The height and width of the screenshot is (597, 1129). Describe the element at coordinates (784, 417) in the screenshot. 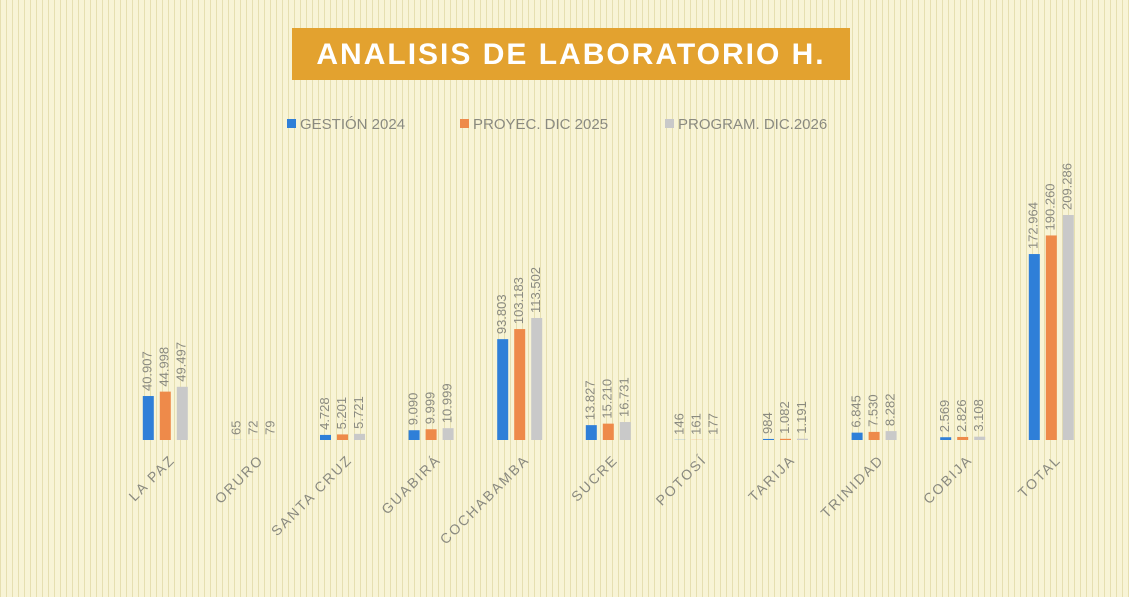

I see `data-label: 1.082` at that location.